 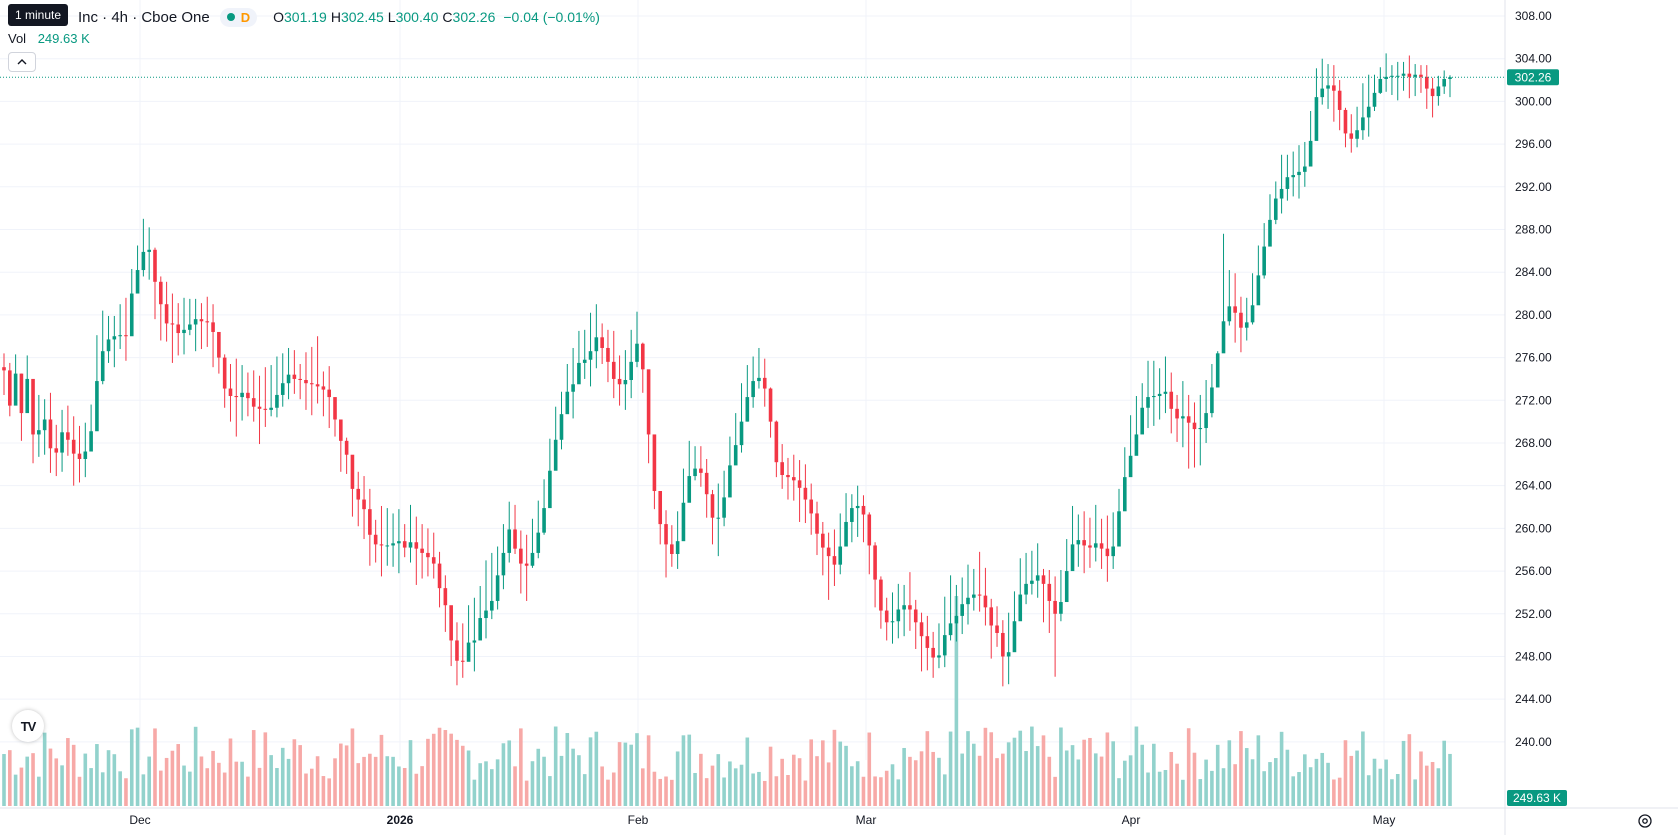 What do you see at coordinates (22, 62) in the screenshot?
I see `collapse-legend-button` at bounding box center [22, 62].